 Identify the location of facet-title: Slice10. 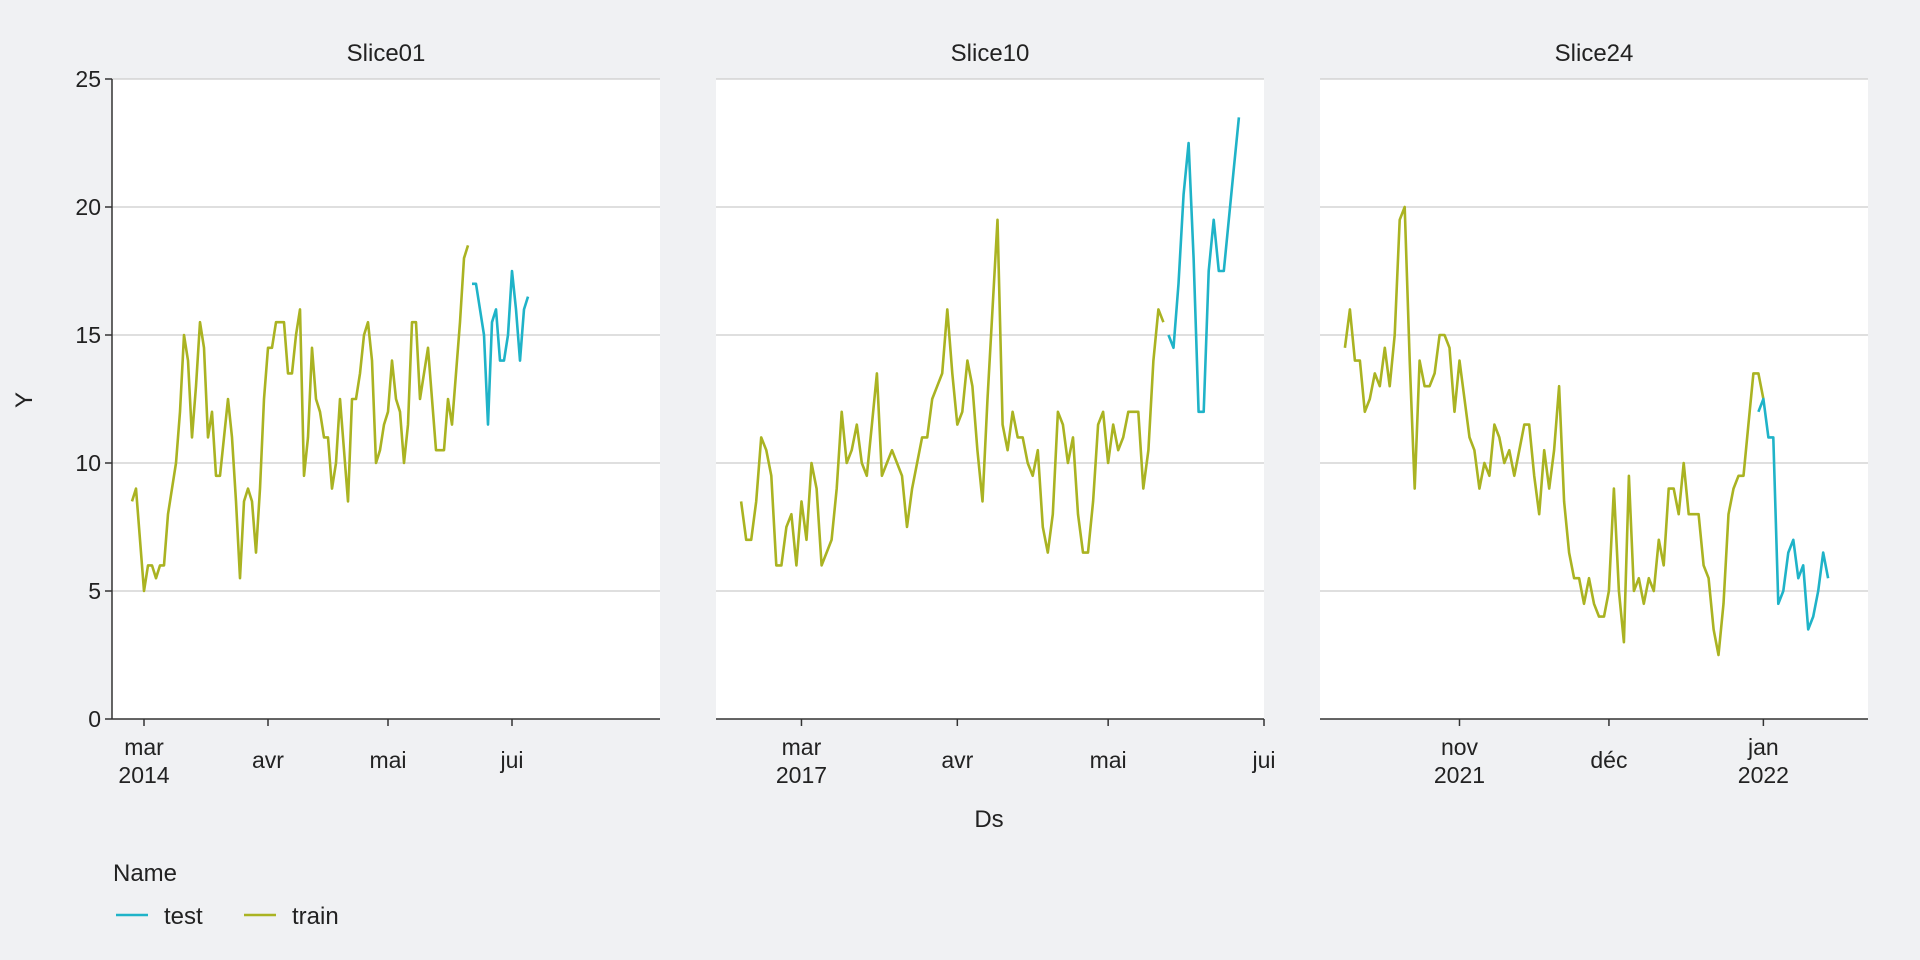
(990, 53).